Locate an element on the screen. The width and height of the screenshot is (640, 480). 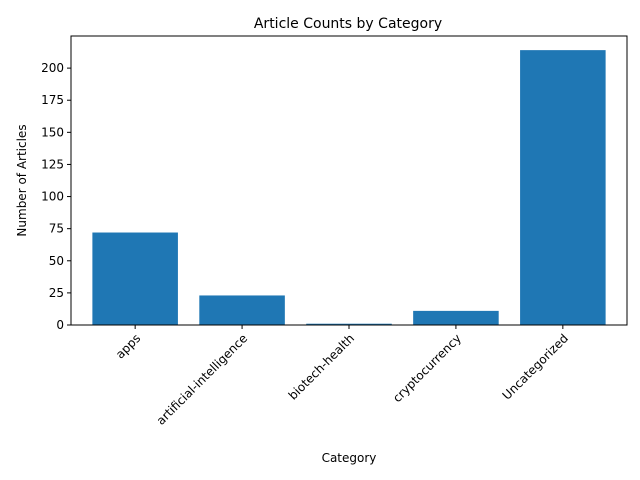
x-tick-label: biotech-health is located at coordinates (321, 366).